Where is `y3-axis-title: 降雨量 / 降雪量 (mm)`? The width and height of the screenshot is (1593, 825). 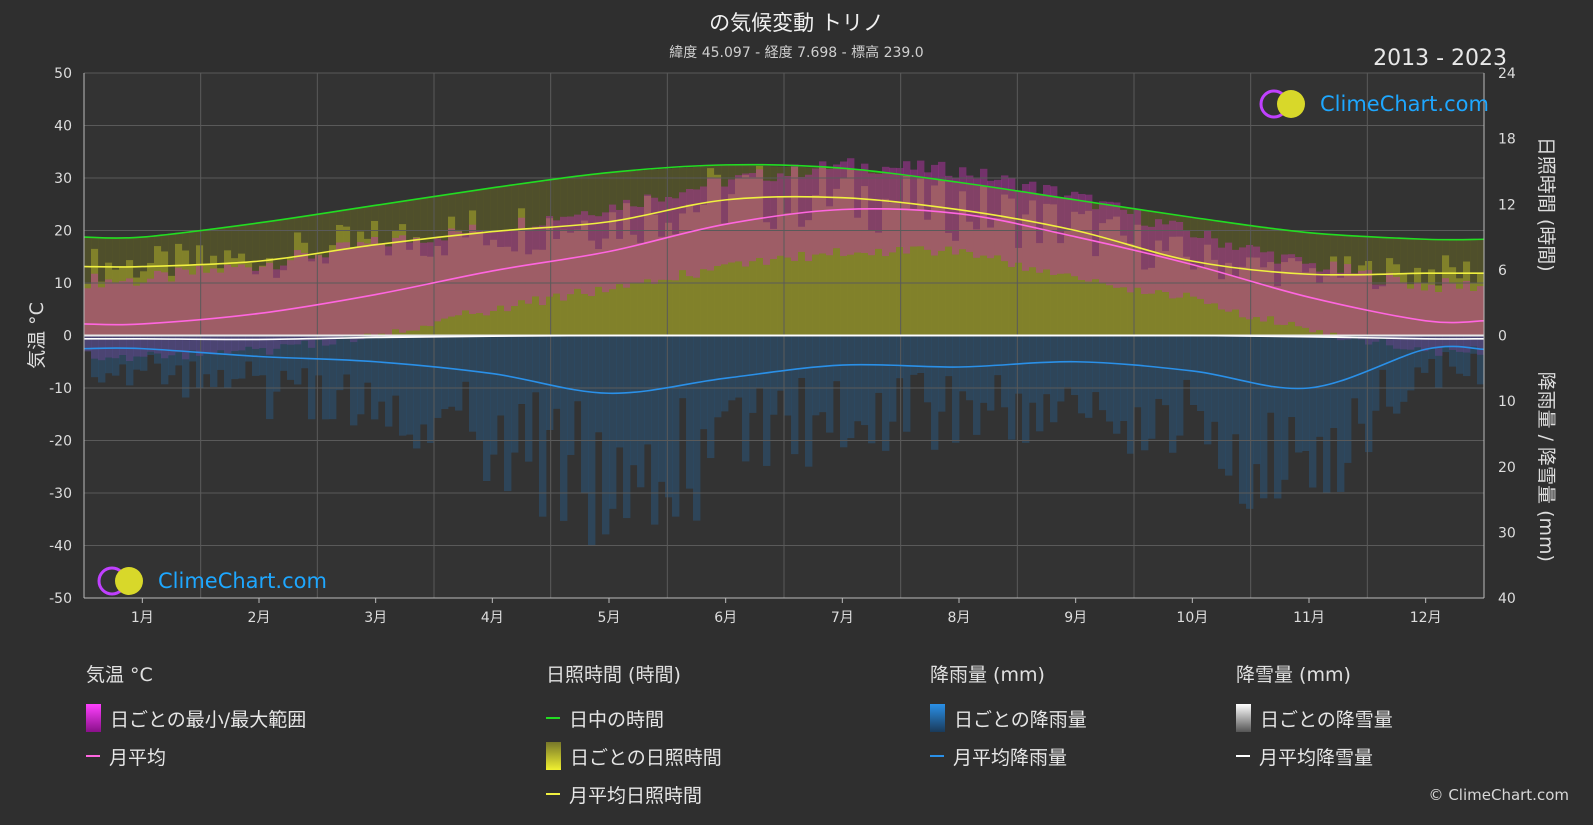 y3-axis-title: 降雨量 / 降雪量 (mm) is located at coordinates (1546, 467).